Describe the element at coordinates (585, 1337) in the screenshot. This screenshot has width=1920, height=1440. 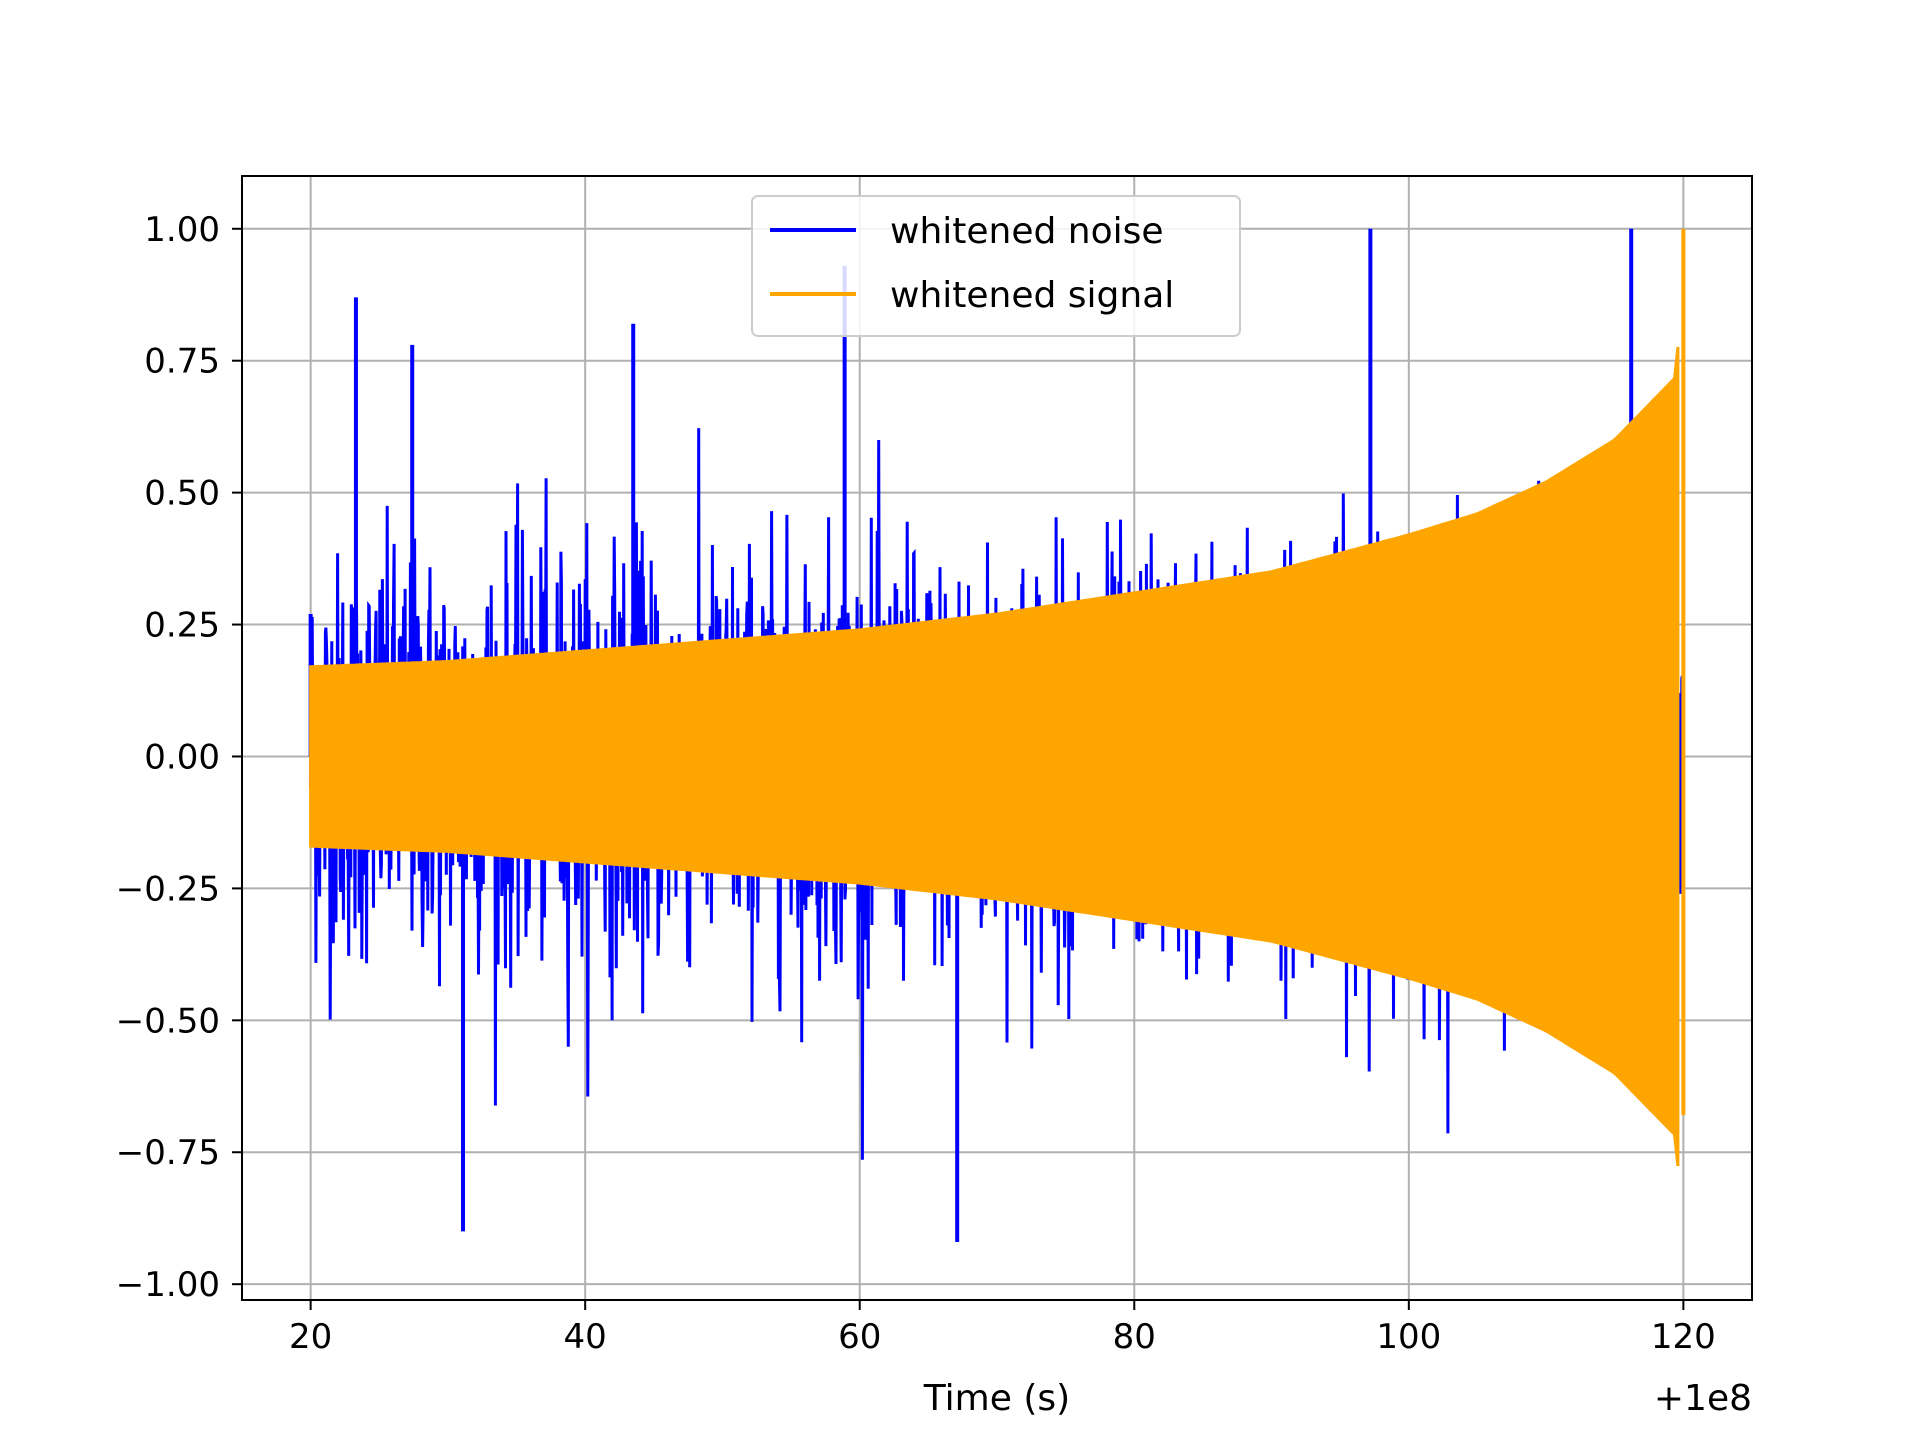
I see `x-tick-label: 40` at that location.